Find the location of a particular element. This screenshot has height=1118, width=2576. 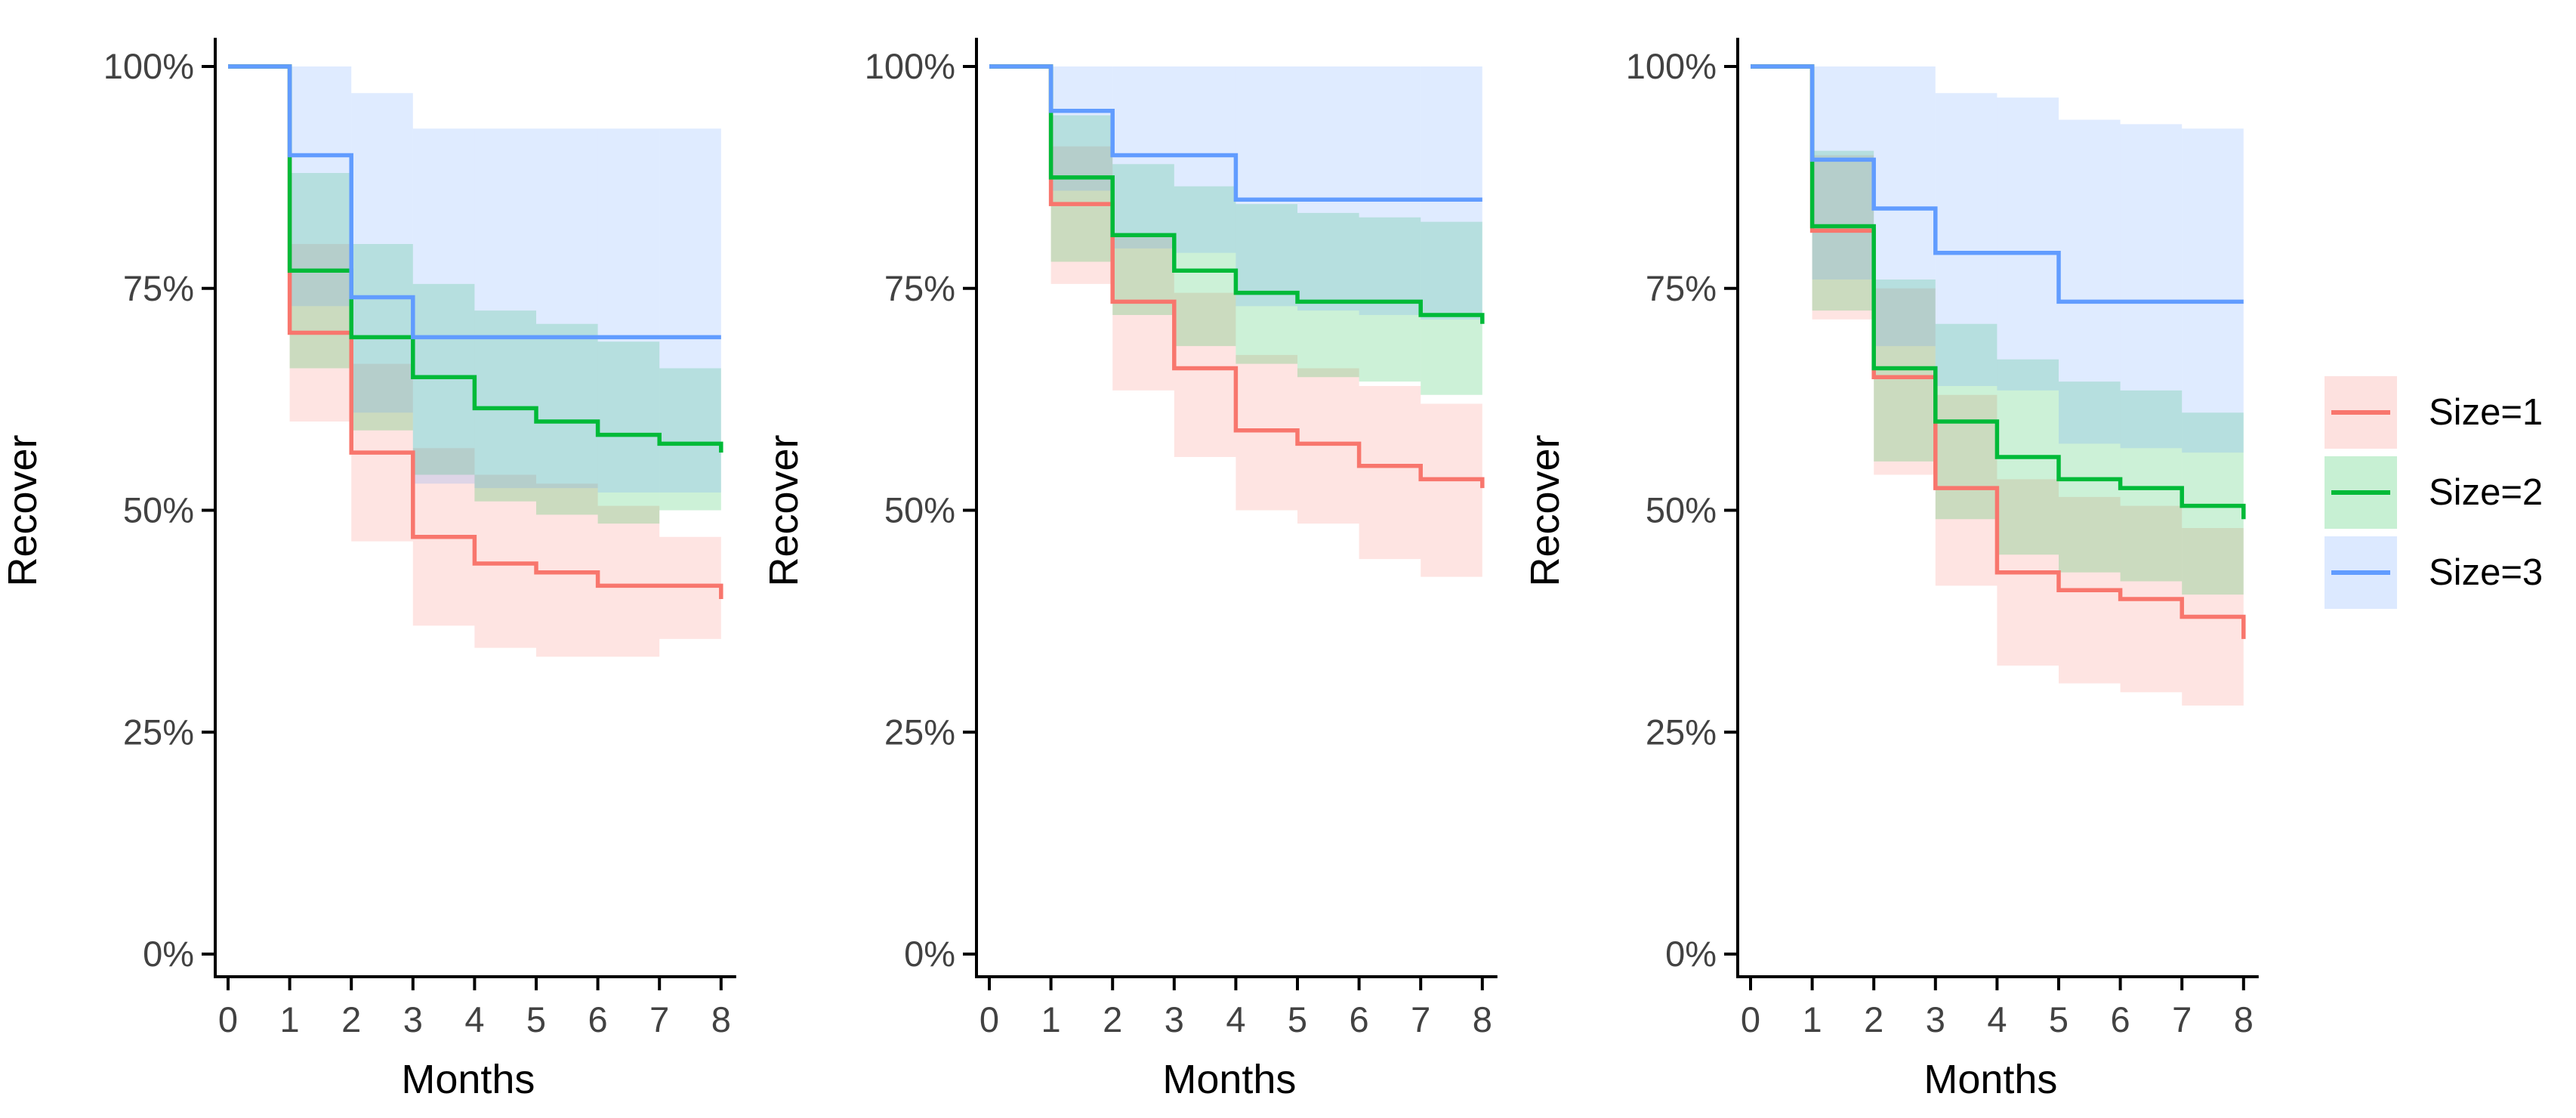

legend-line-size1 is located at coordinates (2360, 412).